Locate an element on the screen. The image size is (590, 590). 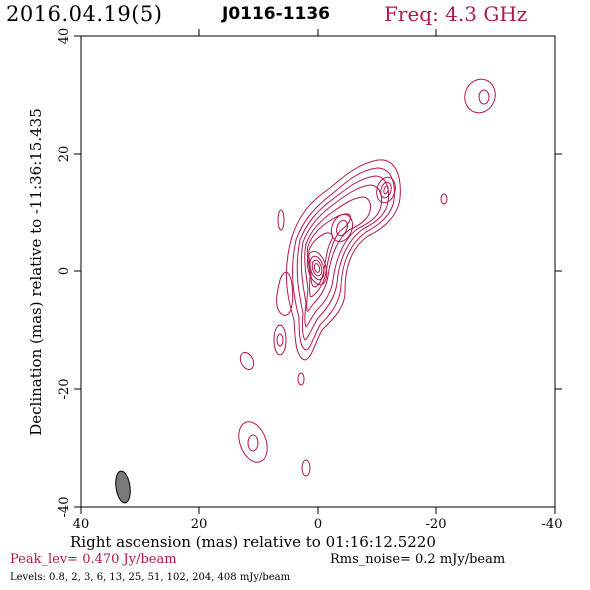
x-tick-label: -20 is located at coordinates (436, 524).